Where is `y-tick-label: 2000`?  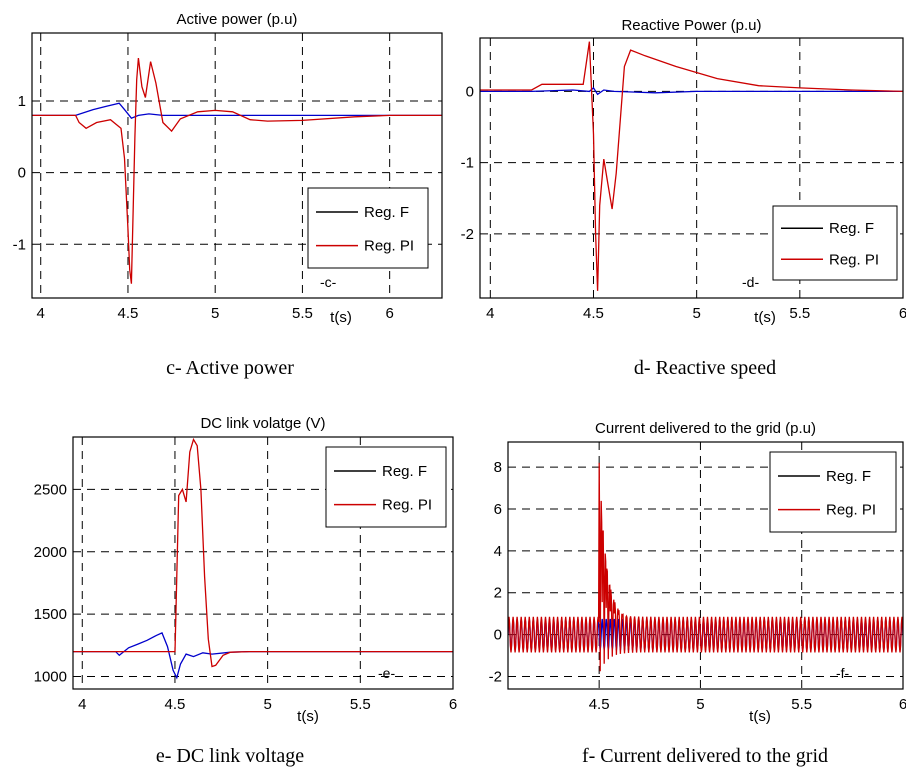 y-tick-label: 2000 is located at coordinates (50, 552).